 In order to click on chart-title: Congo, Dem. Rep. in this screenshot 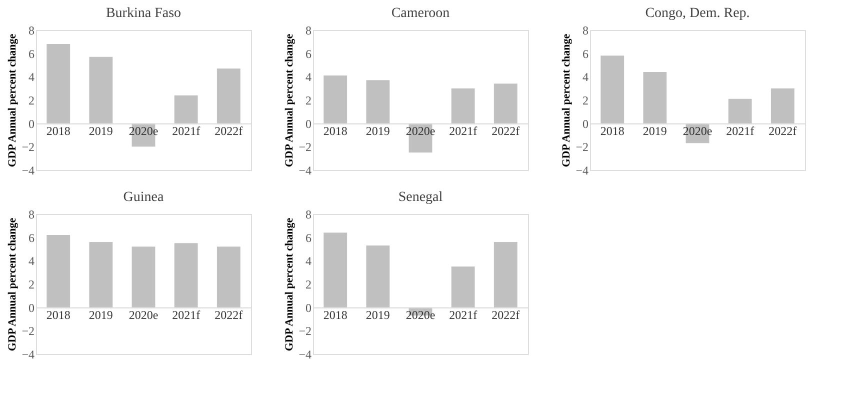, I will do `click(697, 13)`.